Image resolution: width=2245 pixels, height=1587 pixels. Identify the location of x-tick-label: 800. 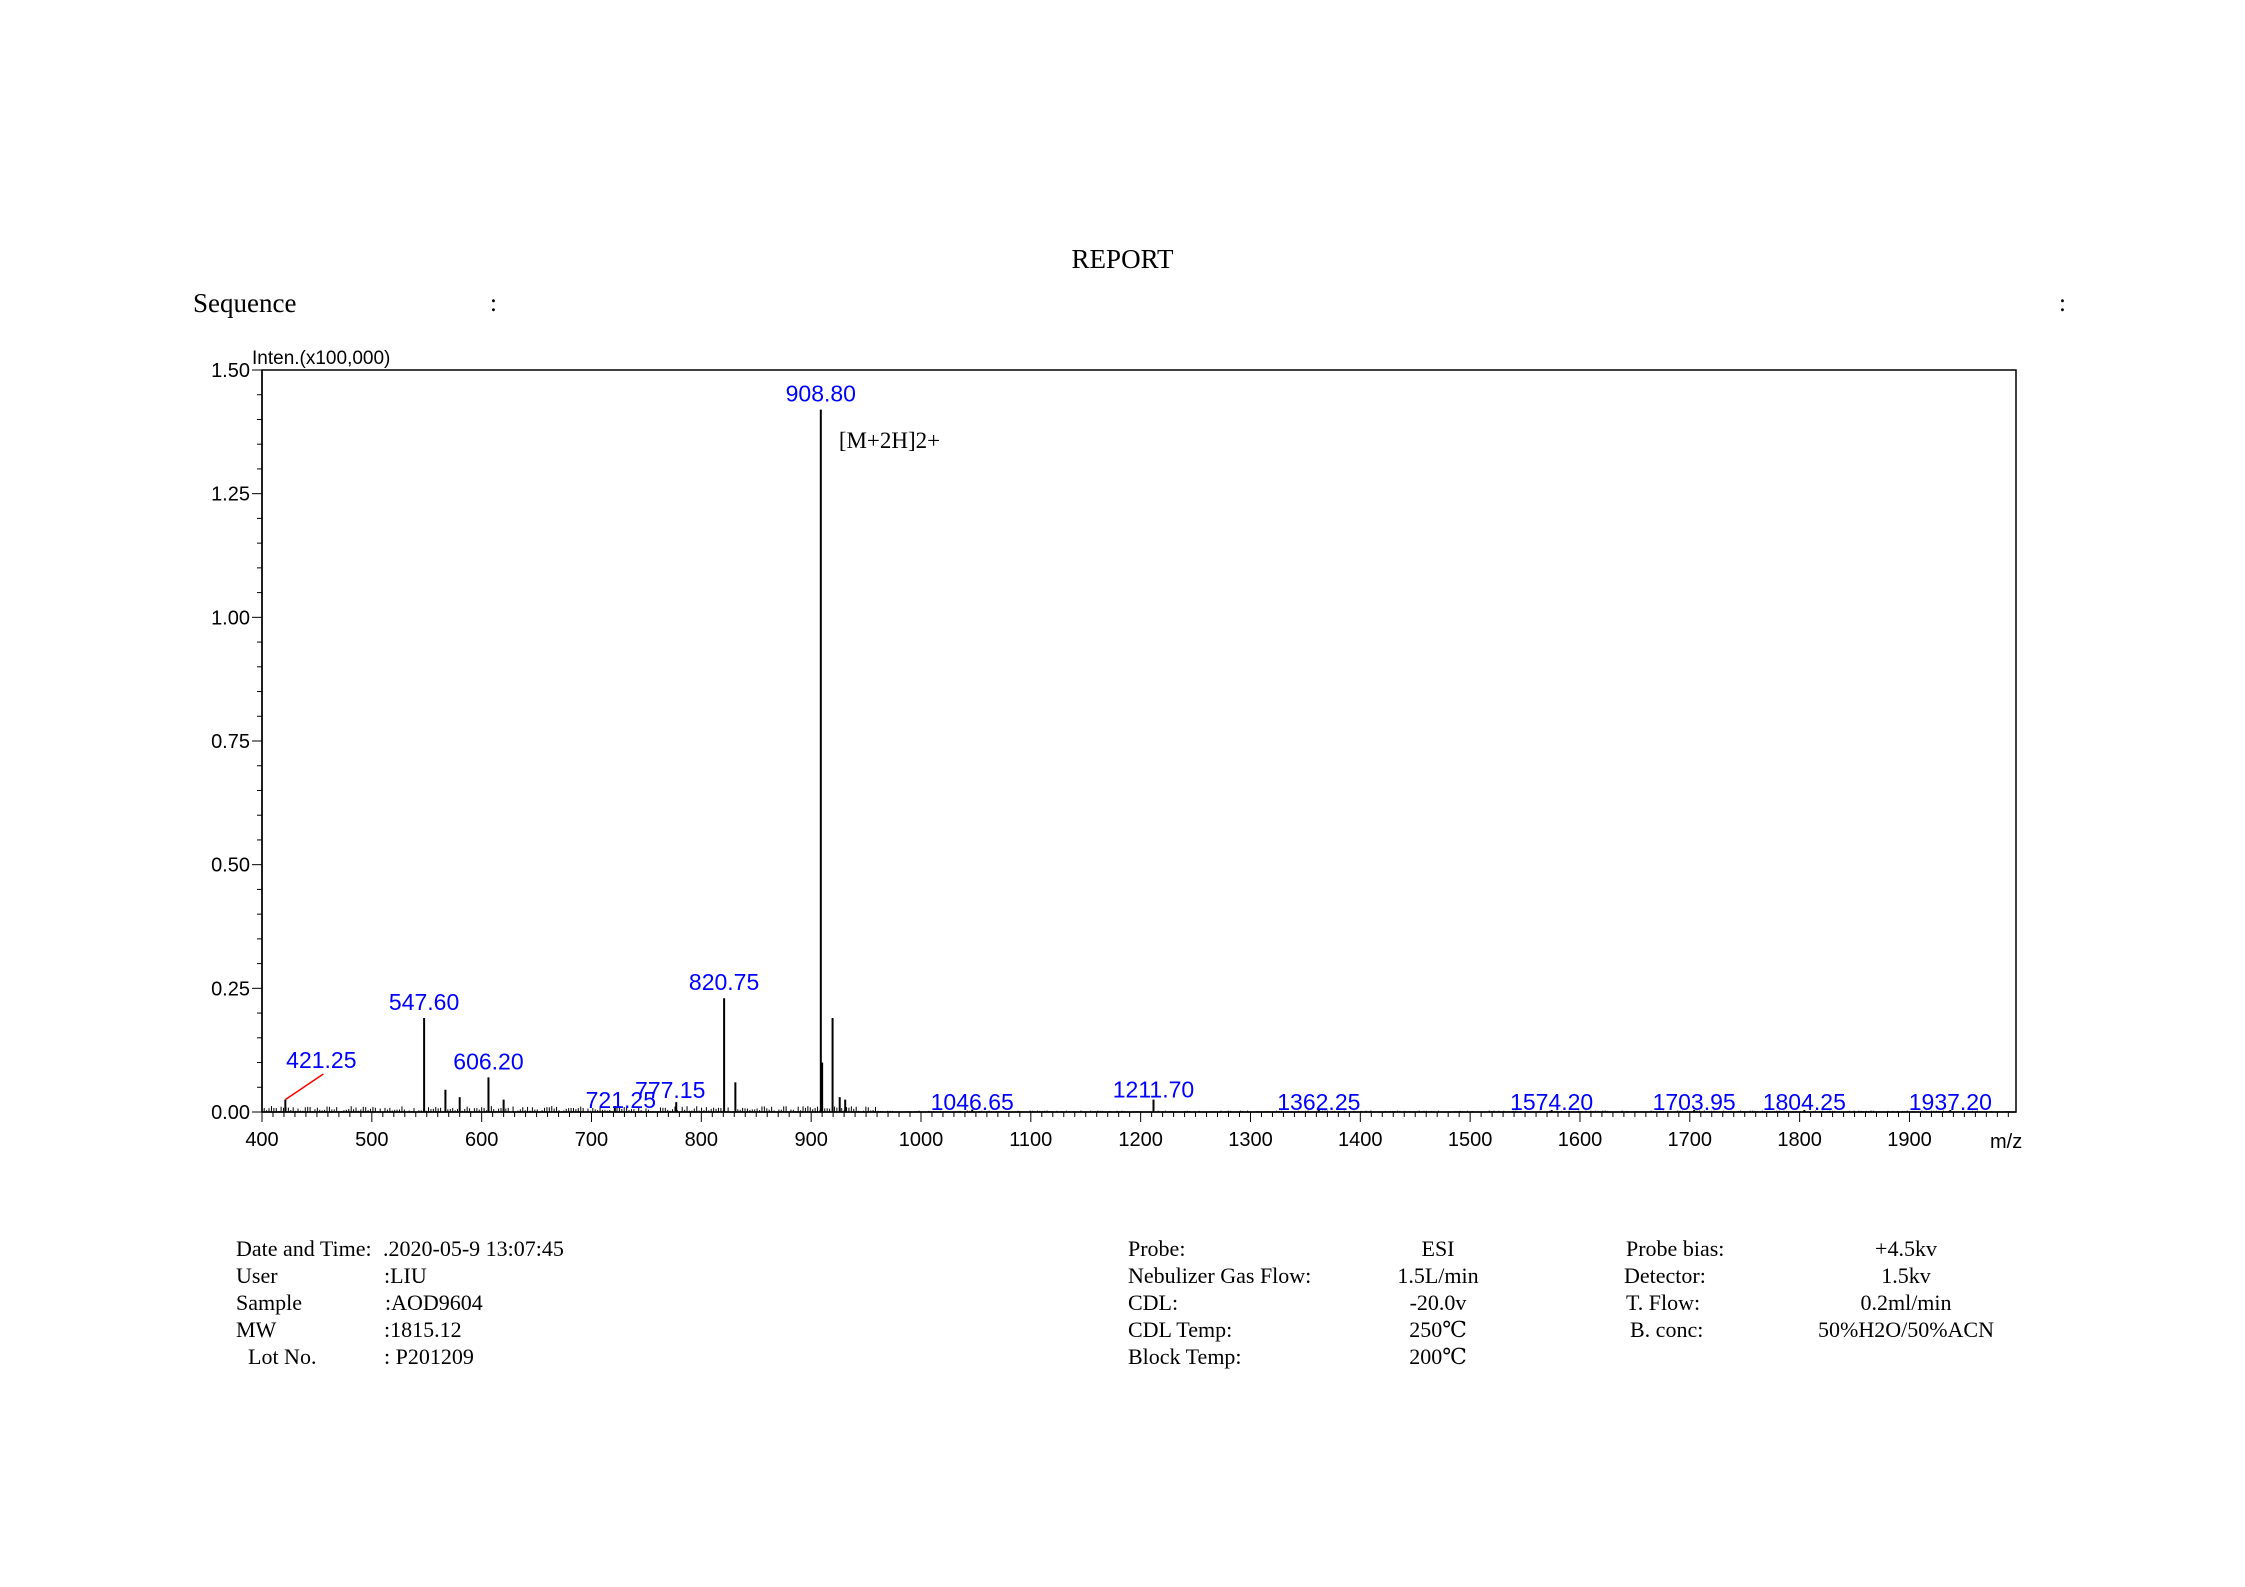
(701, 1140).